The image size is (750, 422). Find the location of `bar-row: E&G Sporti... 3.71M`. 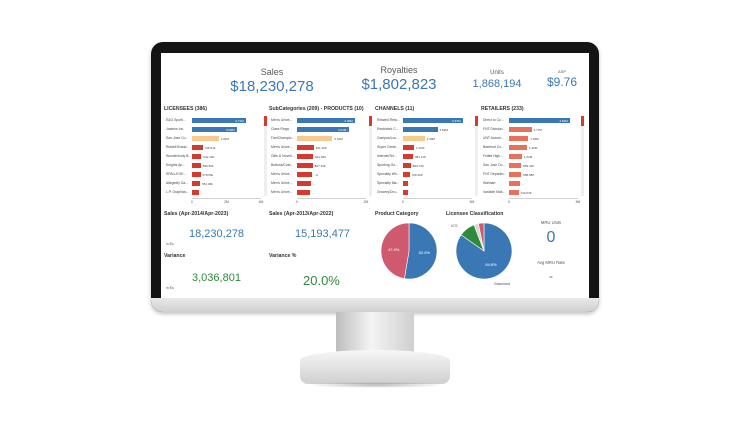

bar-row: E&G Sporti... 3.71M is located at coordinates (215, 120).